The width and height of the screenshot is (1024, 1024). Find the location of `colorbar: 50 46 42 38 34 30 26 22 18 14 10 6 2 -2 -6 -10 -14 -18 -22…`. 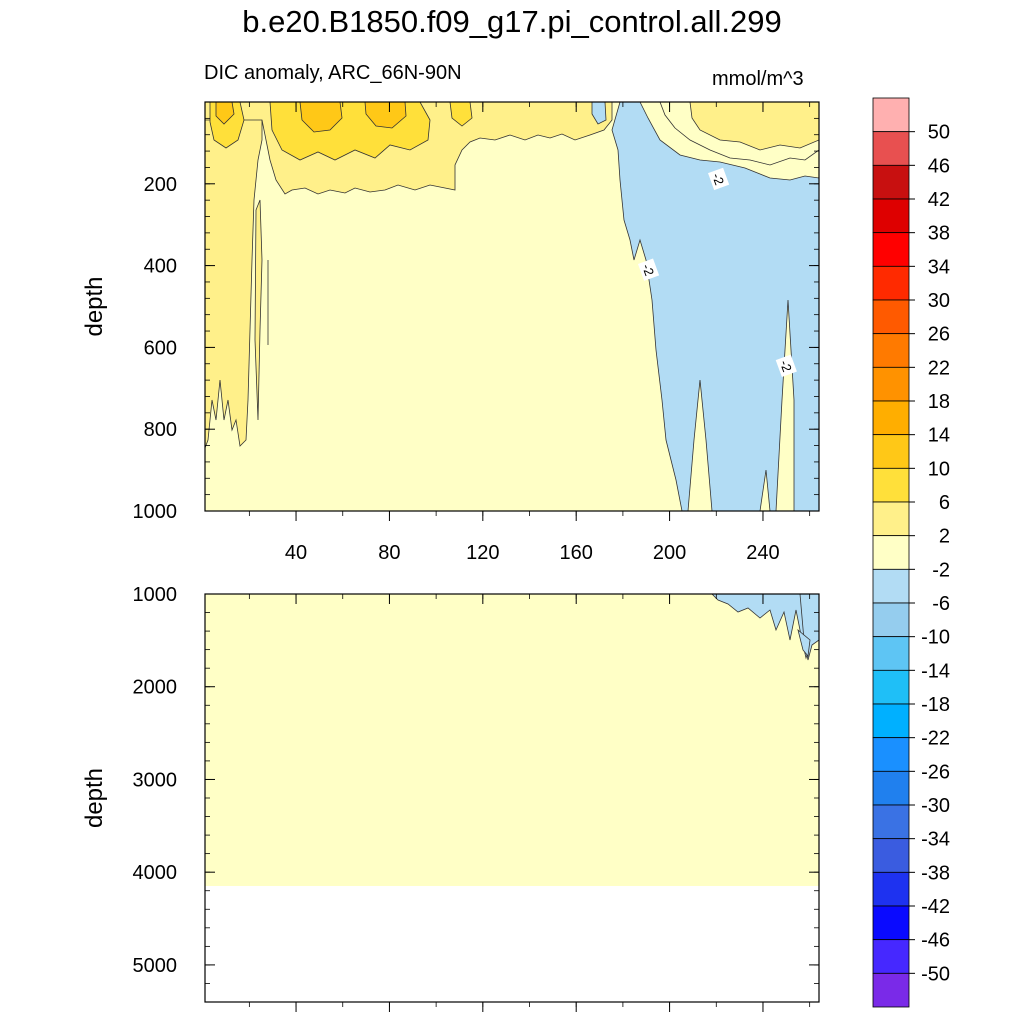

colorbar: 50 46 42 38 34 30 26 22 18 14 10 6 2 -2 -6 -10 -14 -18 -22… is located at coordinates (911, 552).